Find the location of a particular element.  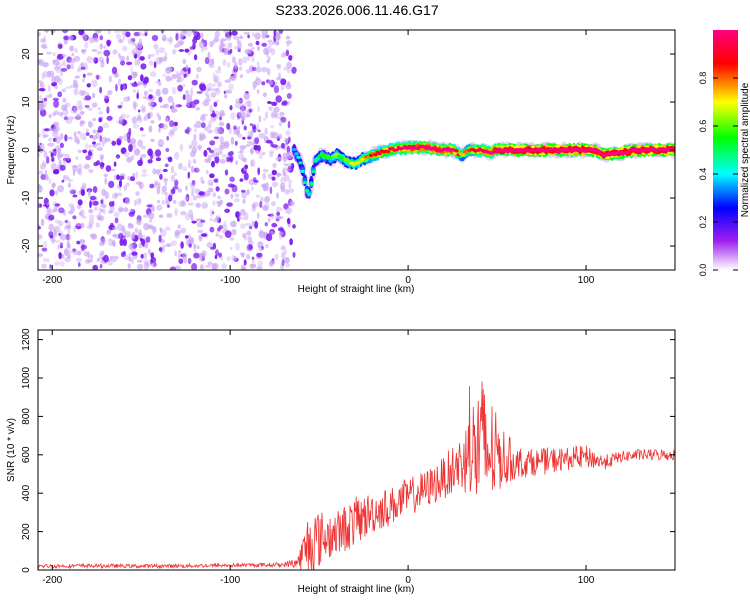

x-tick-label: -200 is located at coordinates (52, 280).